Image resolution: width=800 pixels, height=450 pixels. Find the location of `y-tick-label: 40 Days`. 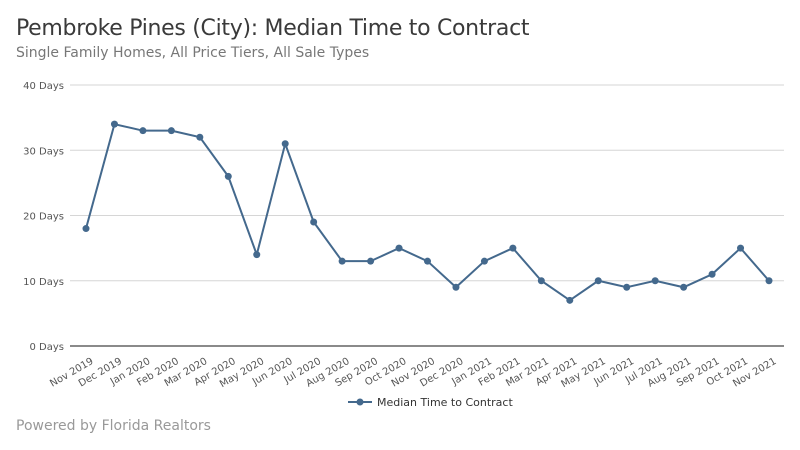

y-tick-label: 40 Days is located at coordinates (43, 86).